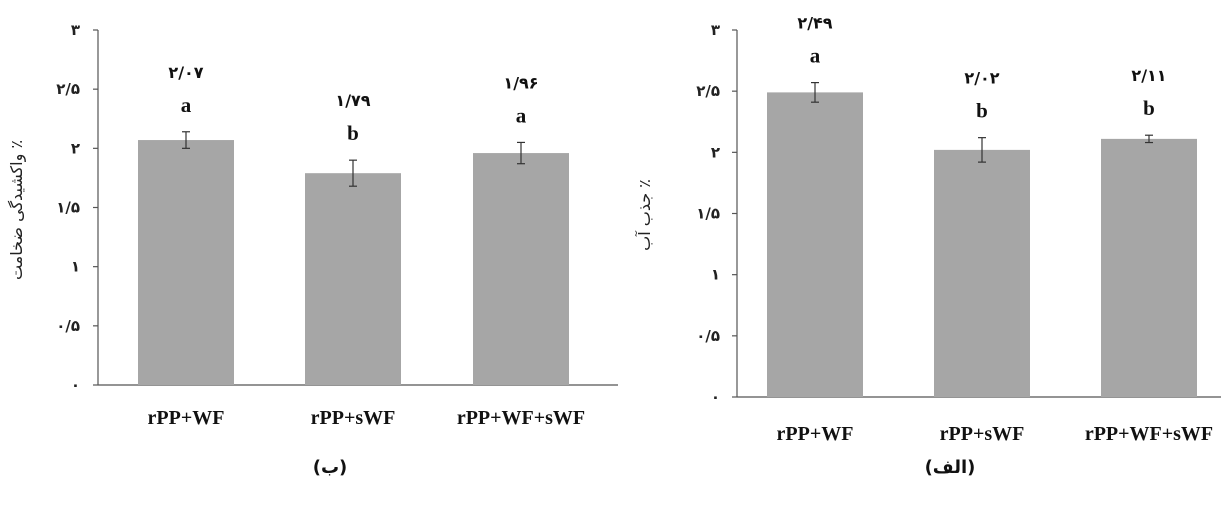 The image size is (1221, 509). Describe the element at coordinates (520, 82) in the screenshot. I see `value-label: ۱/۹۶` at that location.